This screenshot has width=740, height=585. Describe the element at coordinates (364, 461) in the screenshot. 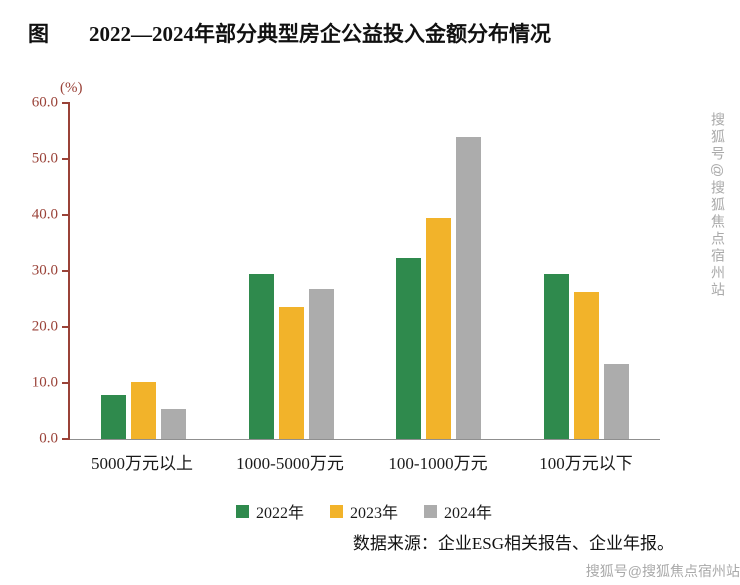

I see `x-axis-labels: 5000万元以上 1000-5000万元 100-1000万元 100万元以下` at that location.